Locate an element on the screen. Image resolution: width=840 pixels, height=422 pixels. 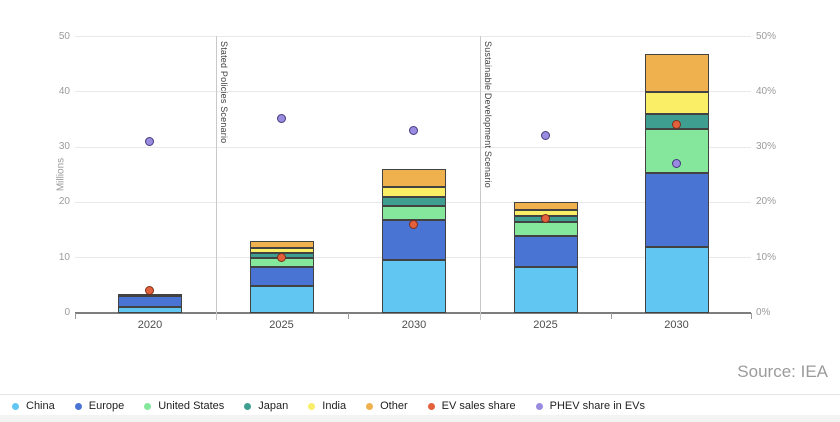
legend-item-china: China is located at coordinates (33, 406).